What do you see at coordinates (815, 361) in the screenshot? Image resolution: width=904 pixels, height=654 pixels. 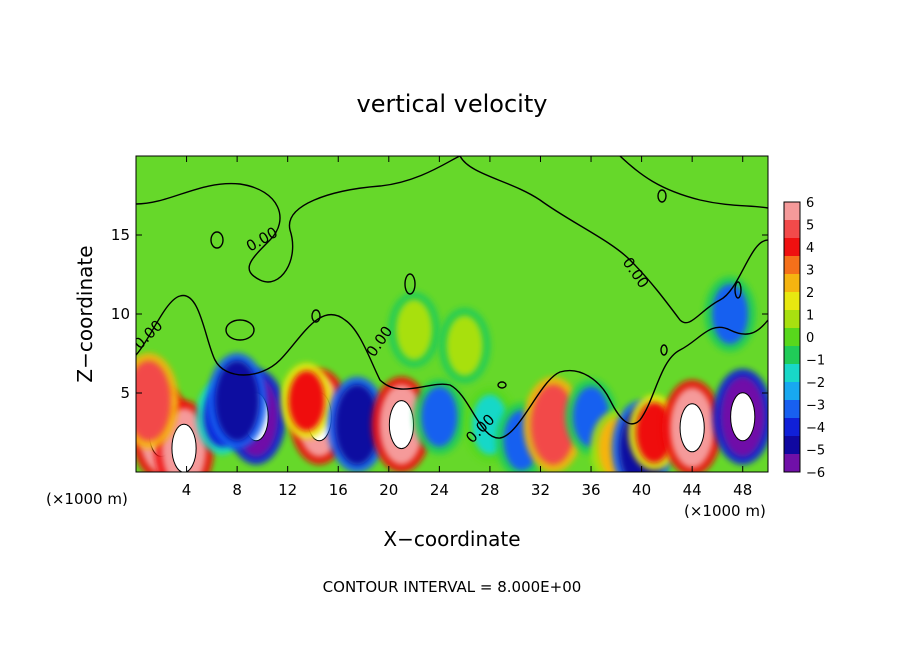 I see `colorbar-tick-label: −1` at bounding box center [815, 361].